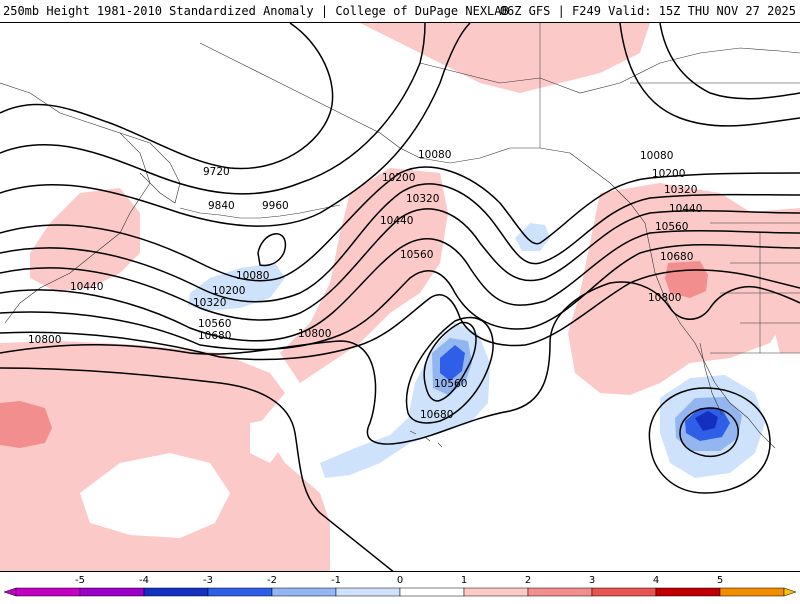 The height and width of the screenshot is (604, 800). I want to click on colorbar-tick-label: 4, so click(656, 580).